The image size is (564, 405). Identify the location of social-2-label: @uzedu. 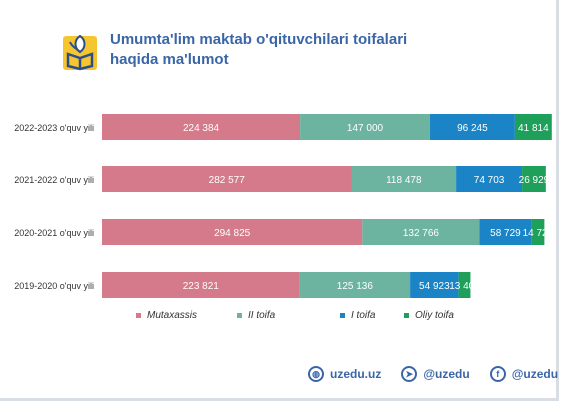
(535, 374).